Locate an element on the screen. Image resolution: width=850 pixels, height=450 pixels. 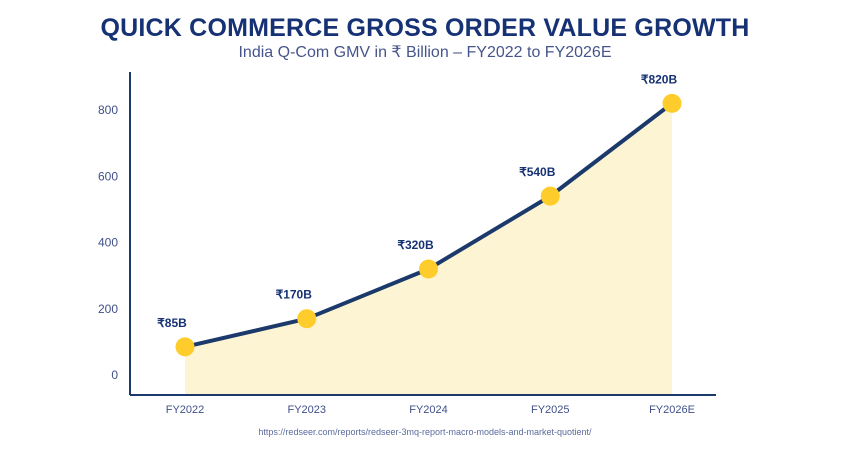
y-tick-label: 600 is located at coordinates (108, 176).